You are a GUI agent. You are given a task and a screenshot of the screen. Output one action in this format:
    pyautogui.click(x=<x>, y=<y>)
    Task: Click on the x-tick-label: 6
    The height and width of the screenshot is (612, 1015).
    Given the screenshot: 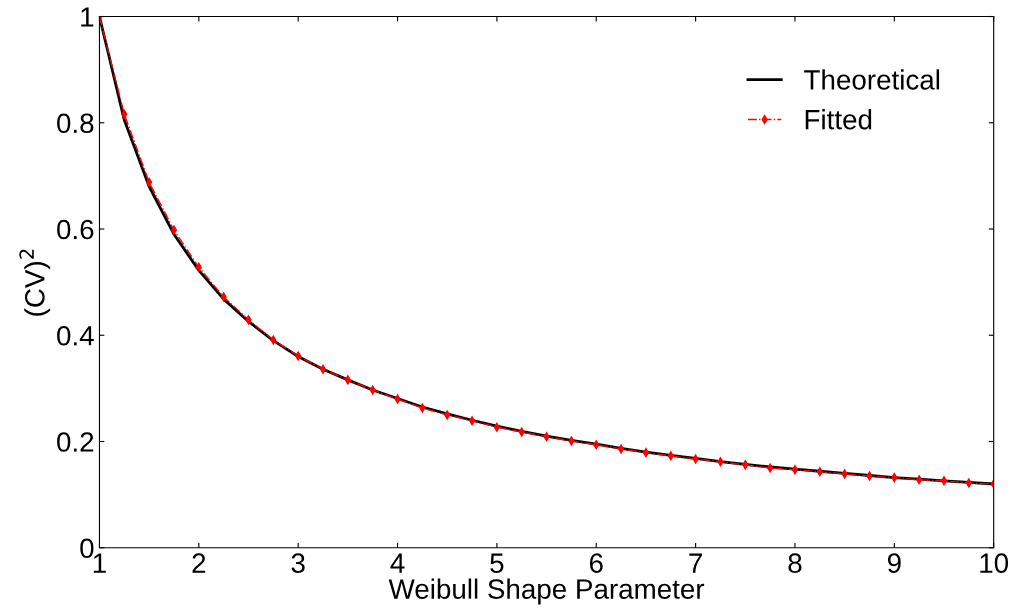 What is the action you would take?
    pyautogui.click(x=596, y=563)
    